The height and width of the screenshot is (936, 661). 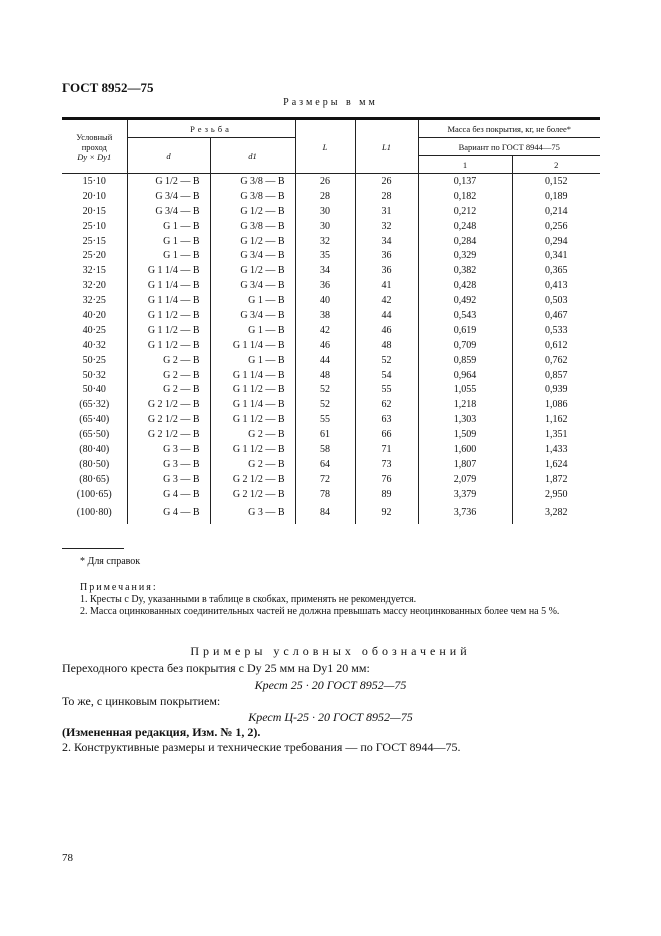 What do you see at coordinates (95, 226) in the screenshot?
I see `table-cell: 25·10` at bounding box center [95, 226].